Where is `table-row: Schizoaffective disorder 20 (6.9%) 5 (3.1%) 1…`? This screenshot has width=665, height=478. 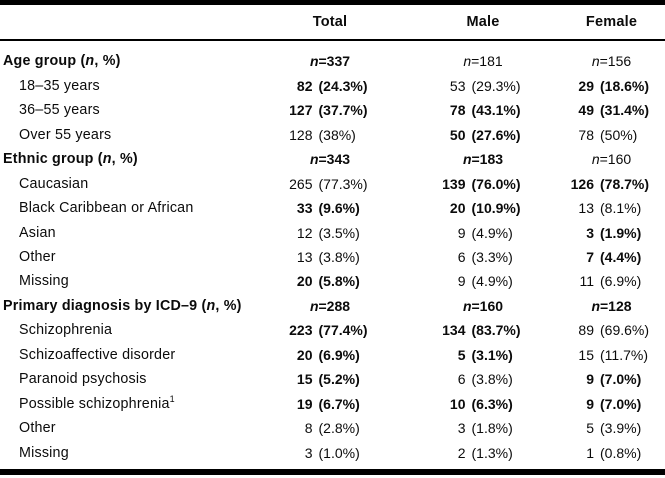 table-row: Schizoaffective disorder 20 (6.9%) 5 (3.1%) 1… is located at coordinates (332, 355).